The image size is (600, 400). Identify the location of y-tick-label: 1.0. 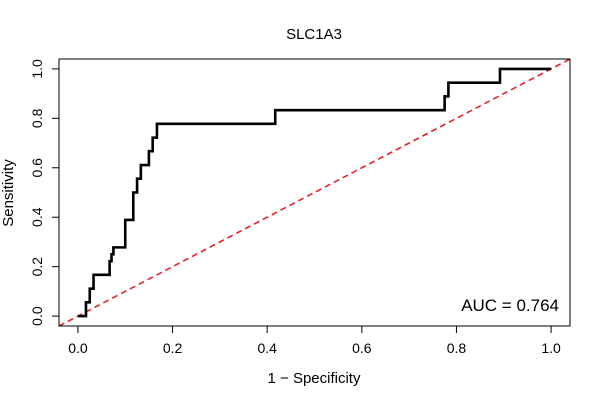
(37, 69).